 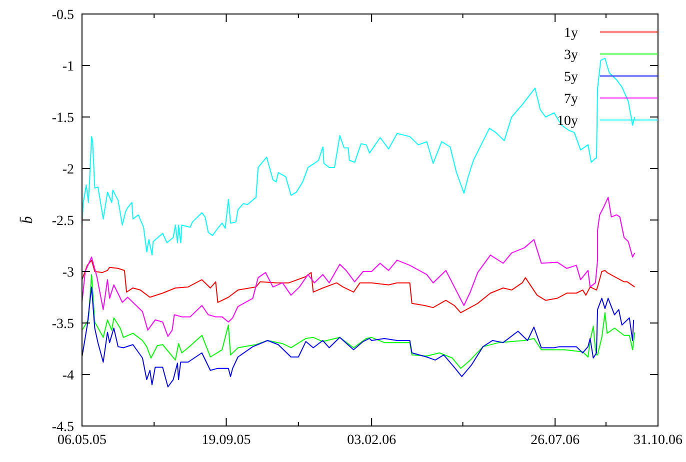 I want to click on y-tick-label: -1, so click(x=68, y=66).